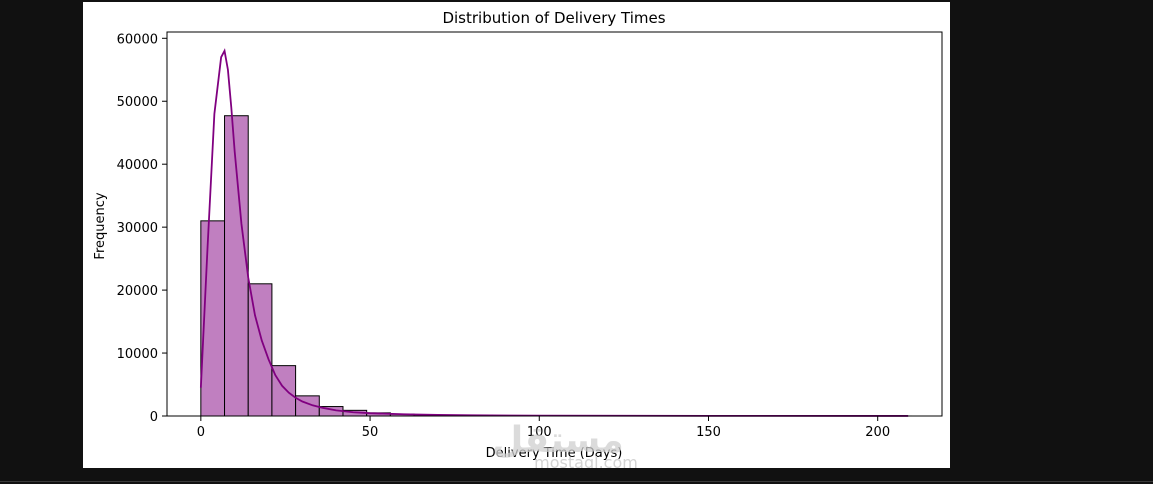 The width and height of the screenshot is (1153, 484). What do you see at coordinates (154, 417) in the screenshot?
I see `y-tick-label: 0` at bounding box center [154, 417].